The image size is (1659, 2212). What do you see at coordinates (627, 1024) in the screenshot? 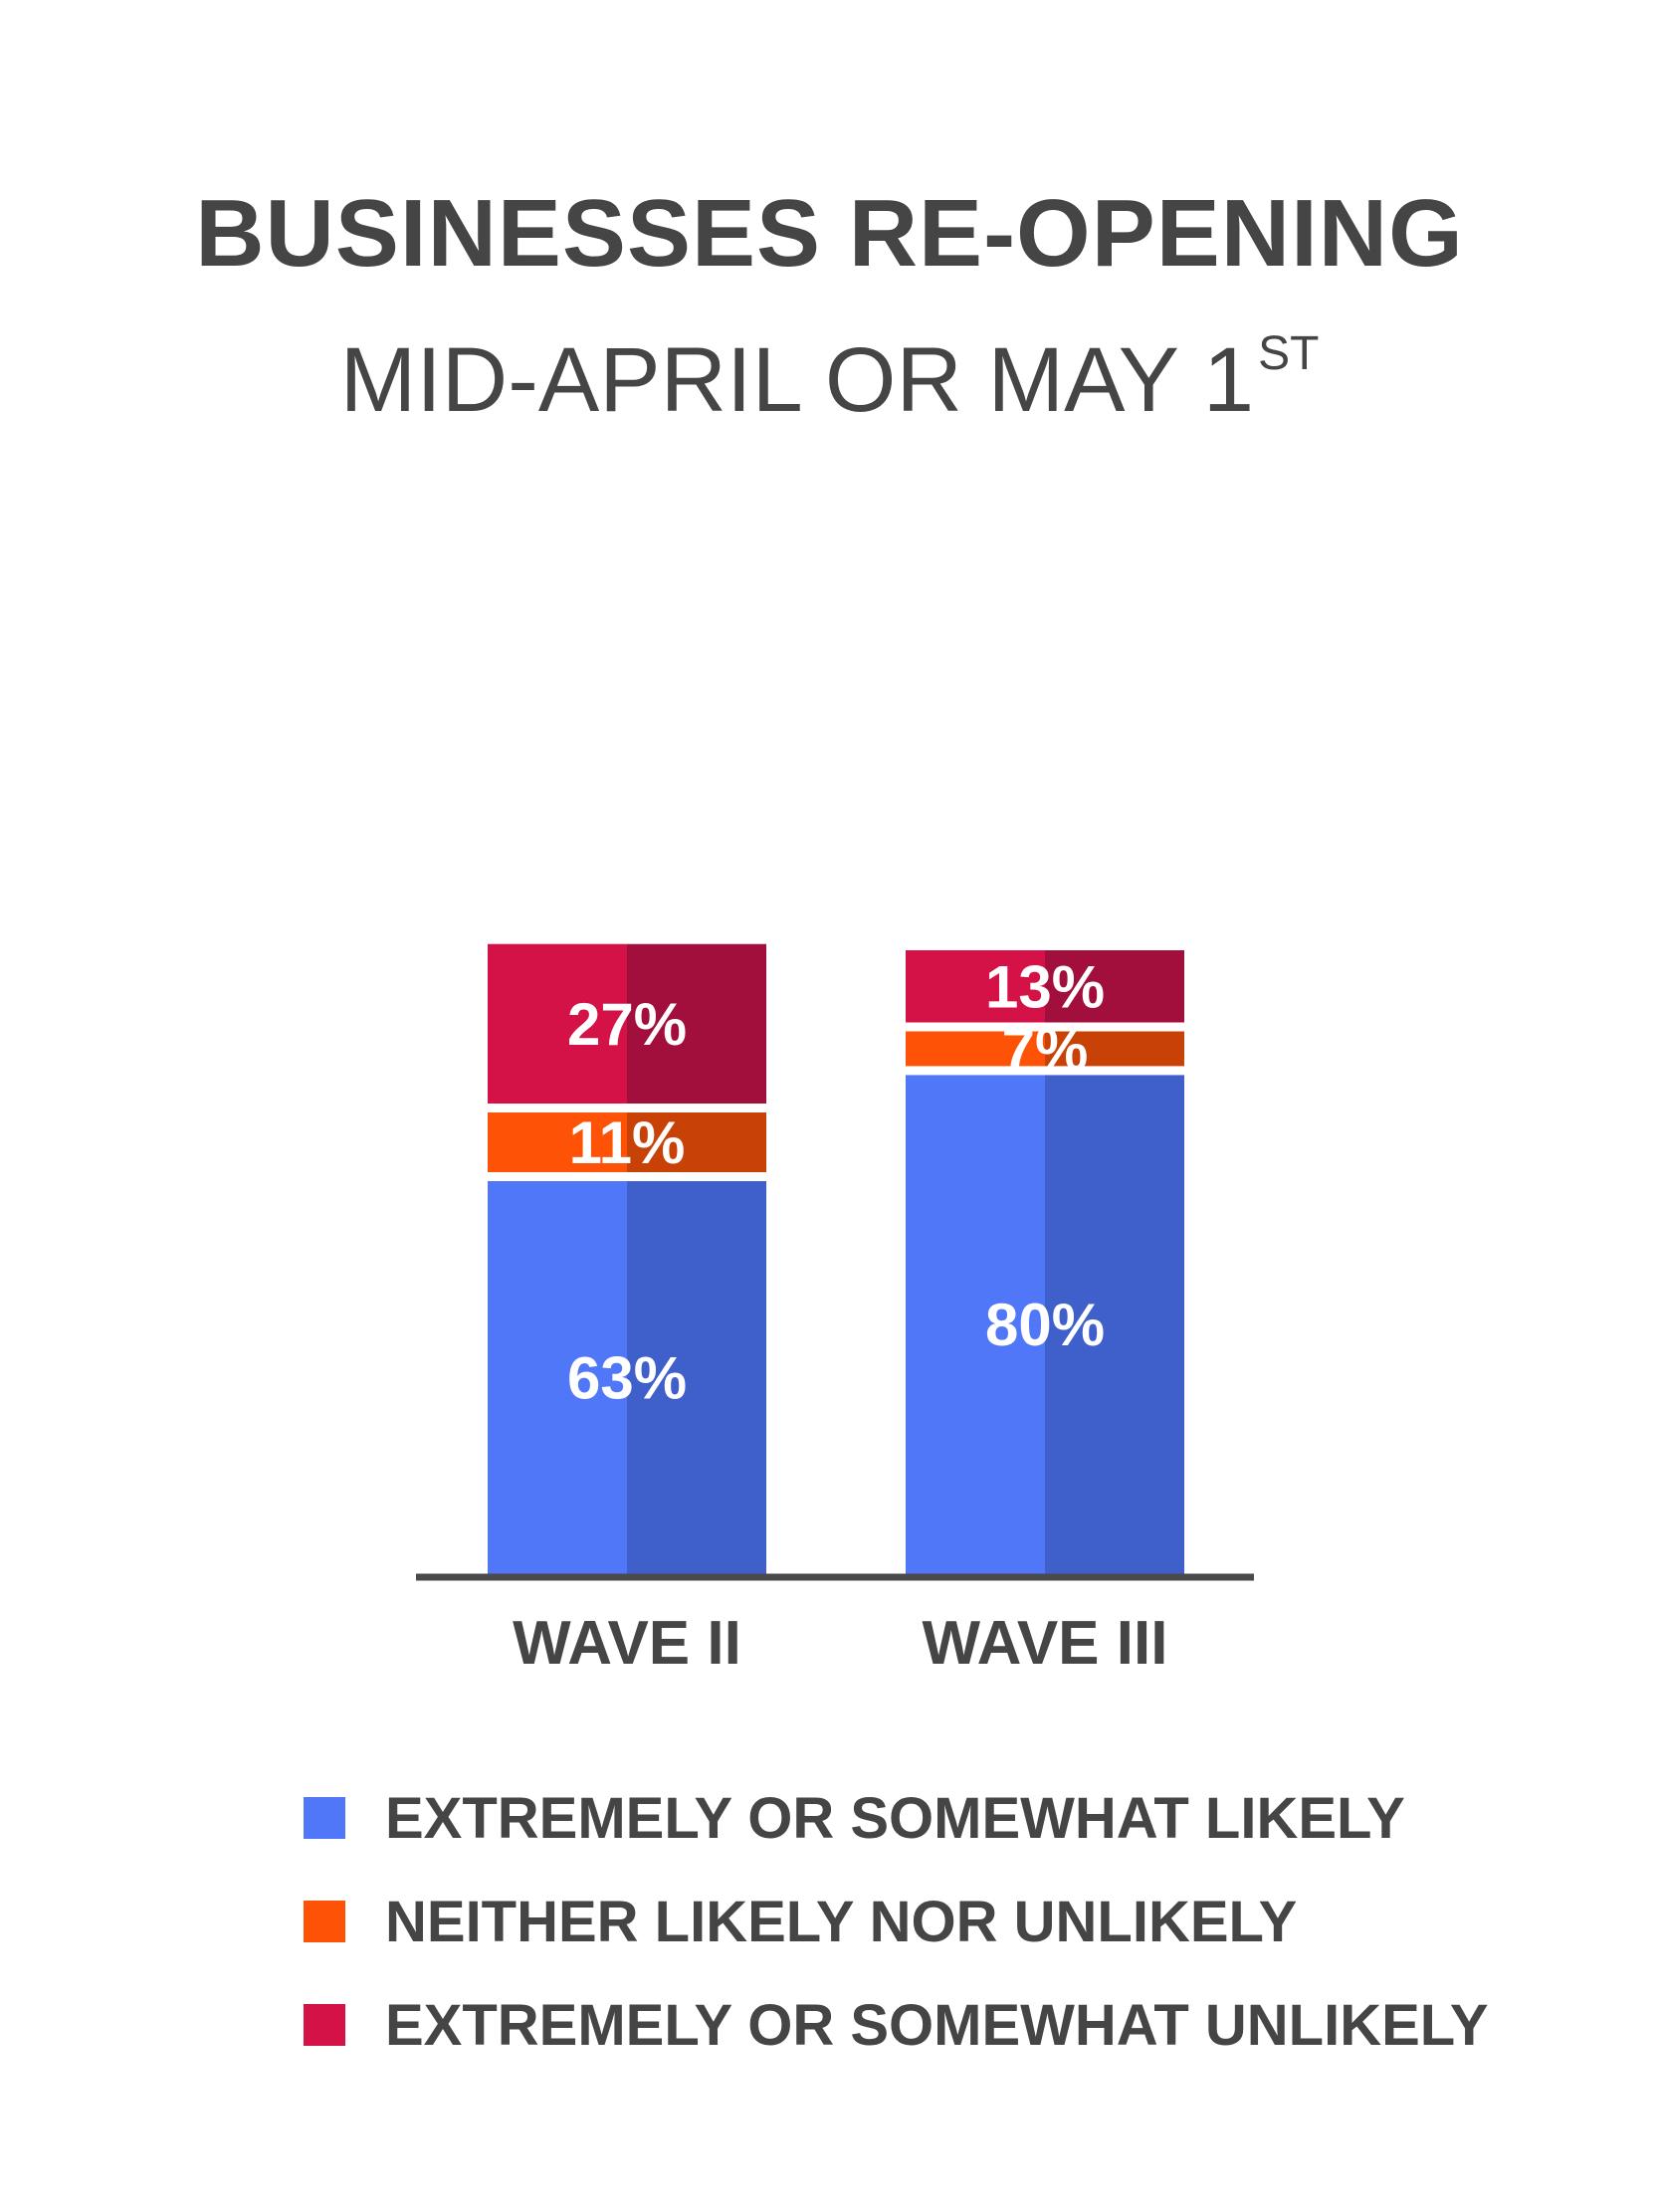
I see `bar-value-label: 27%` at bounding box center [627, 1024].